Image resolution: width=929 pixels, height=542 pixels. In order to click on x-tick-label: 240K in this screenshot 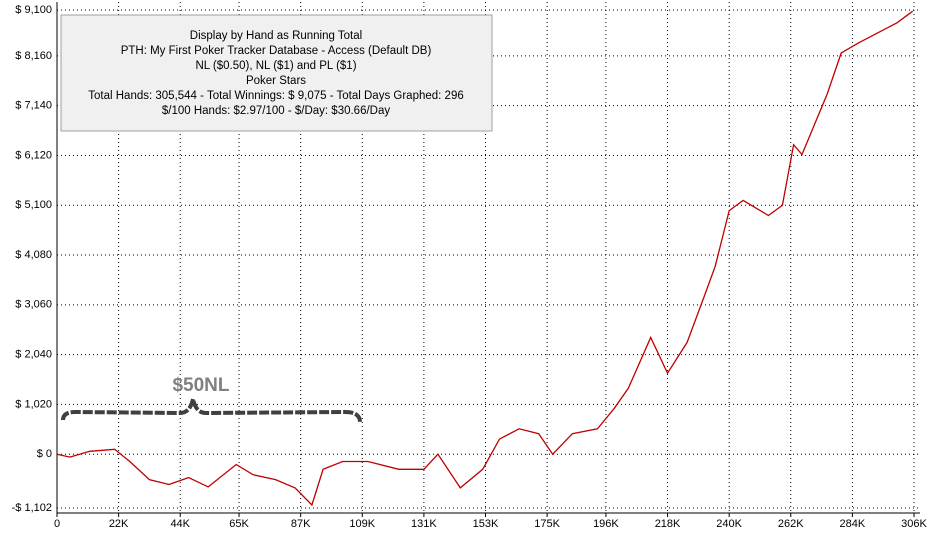, I will do `click(729, 524)`.